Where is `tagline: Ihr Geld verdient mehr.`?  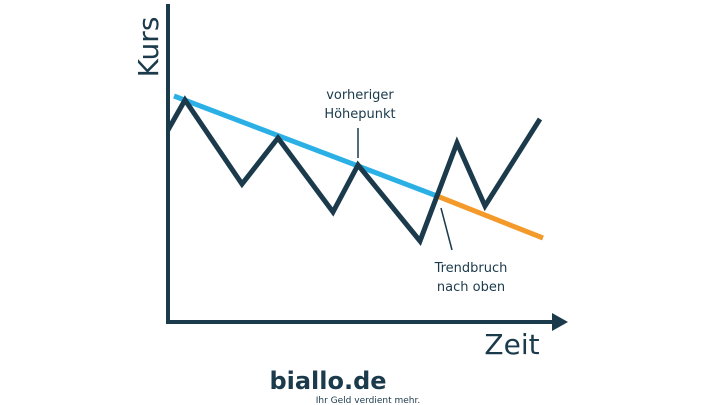
tagline: Ihr Geld verdient mehr. is located at coordinates (368, 400).